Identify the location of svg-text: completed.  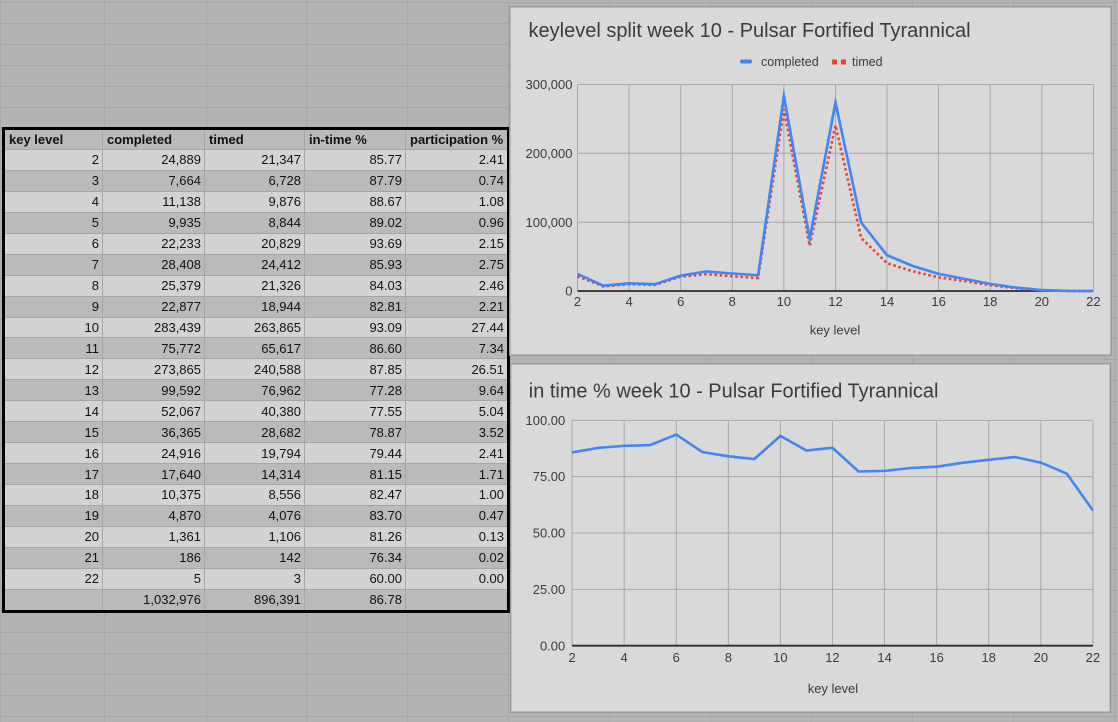
(790, 62).